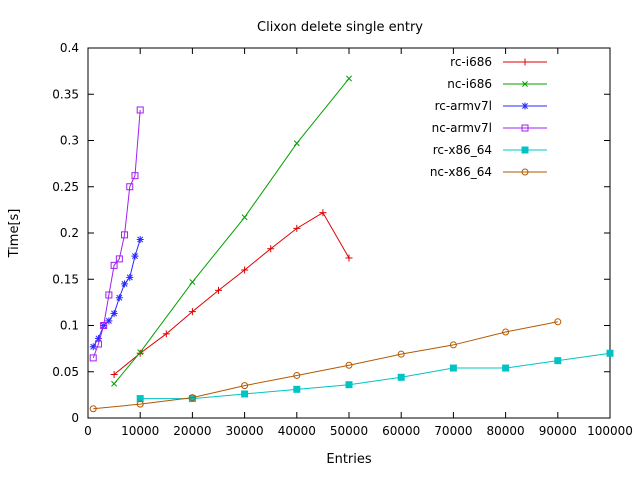 The width and height of the screenshot is (640, 484). Describe the element at coordinates (65, 372) in the screenshot. I see `y-tick-label: 0.05` at that location.